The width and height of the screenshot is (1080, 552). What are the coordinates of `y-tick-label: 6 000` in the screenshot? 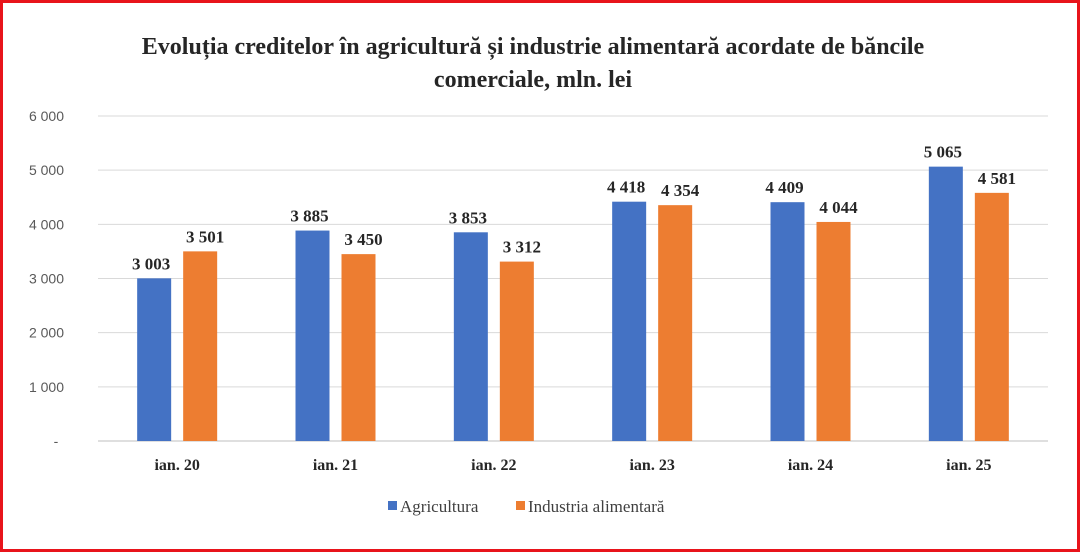 It's located at (46, 116).